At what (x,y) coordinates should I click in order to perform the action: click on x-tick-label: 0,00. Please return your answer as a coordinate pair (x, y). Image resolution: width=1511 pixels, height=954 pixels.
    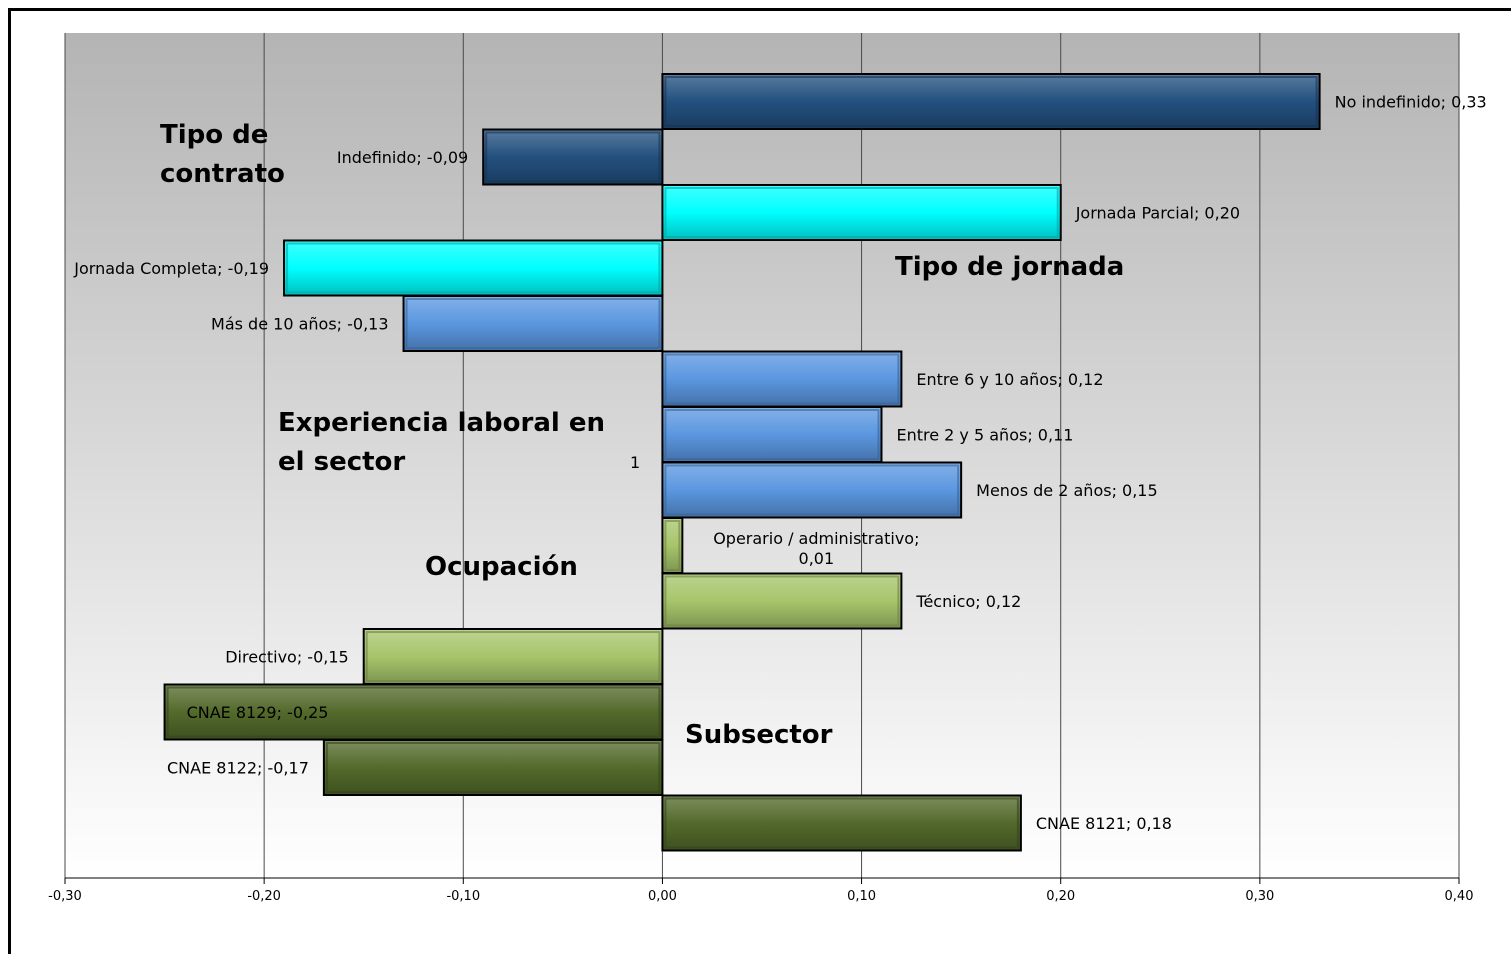
    Looking at the image, I should click on (662, 896).